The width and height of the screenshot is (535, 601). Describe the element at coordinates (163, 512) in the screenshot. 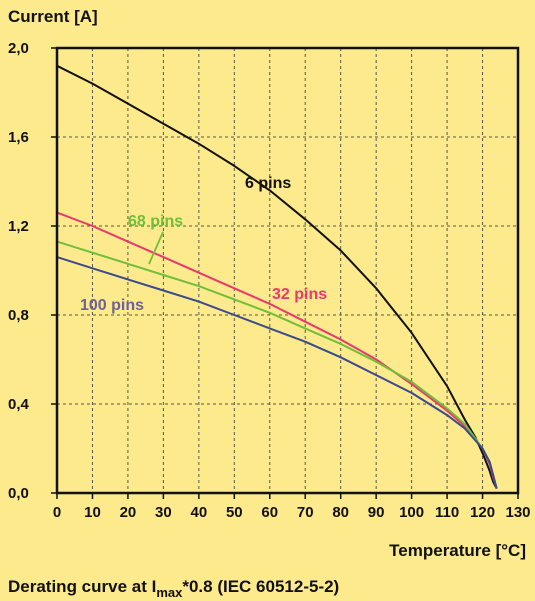

I see `x-tick-label: 30` at that location.